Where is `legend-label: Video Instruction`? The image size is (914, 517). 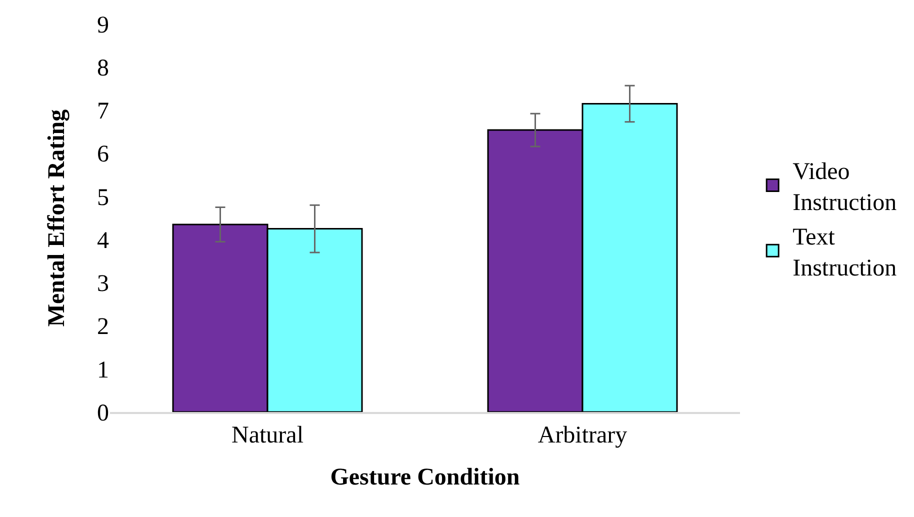
legend-label: Video Instruction is located at coordinates (844, 187).